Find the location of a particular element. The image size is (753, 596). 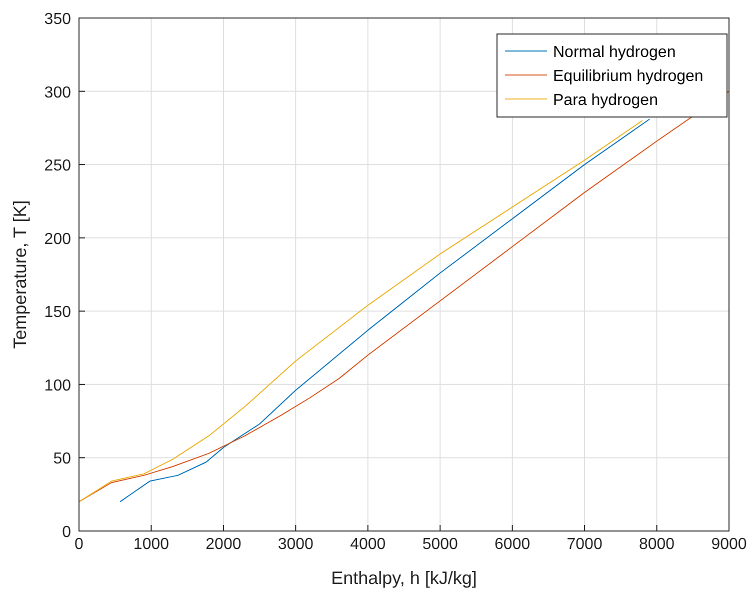

y-tick-label: 100 is located at coordinates (58, 385).